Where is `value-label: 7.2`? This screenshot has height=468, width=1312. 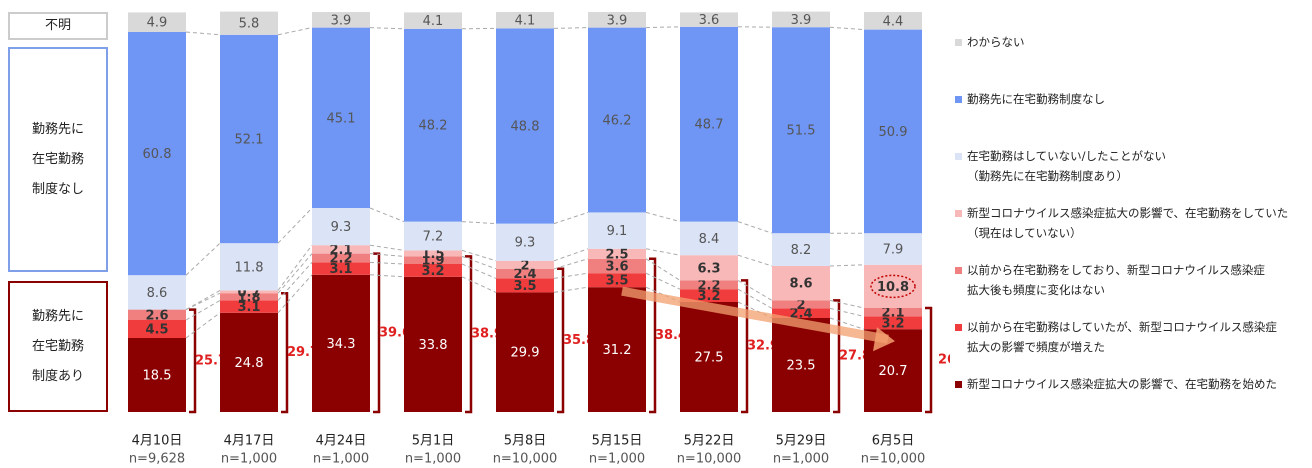
value-label: 7.2 is located at coordinates (433, 237).